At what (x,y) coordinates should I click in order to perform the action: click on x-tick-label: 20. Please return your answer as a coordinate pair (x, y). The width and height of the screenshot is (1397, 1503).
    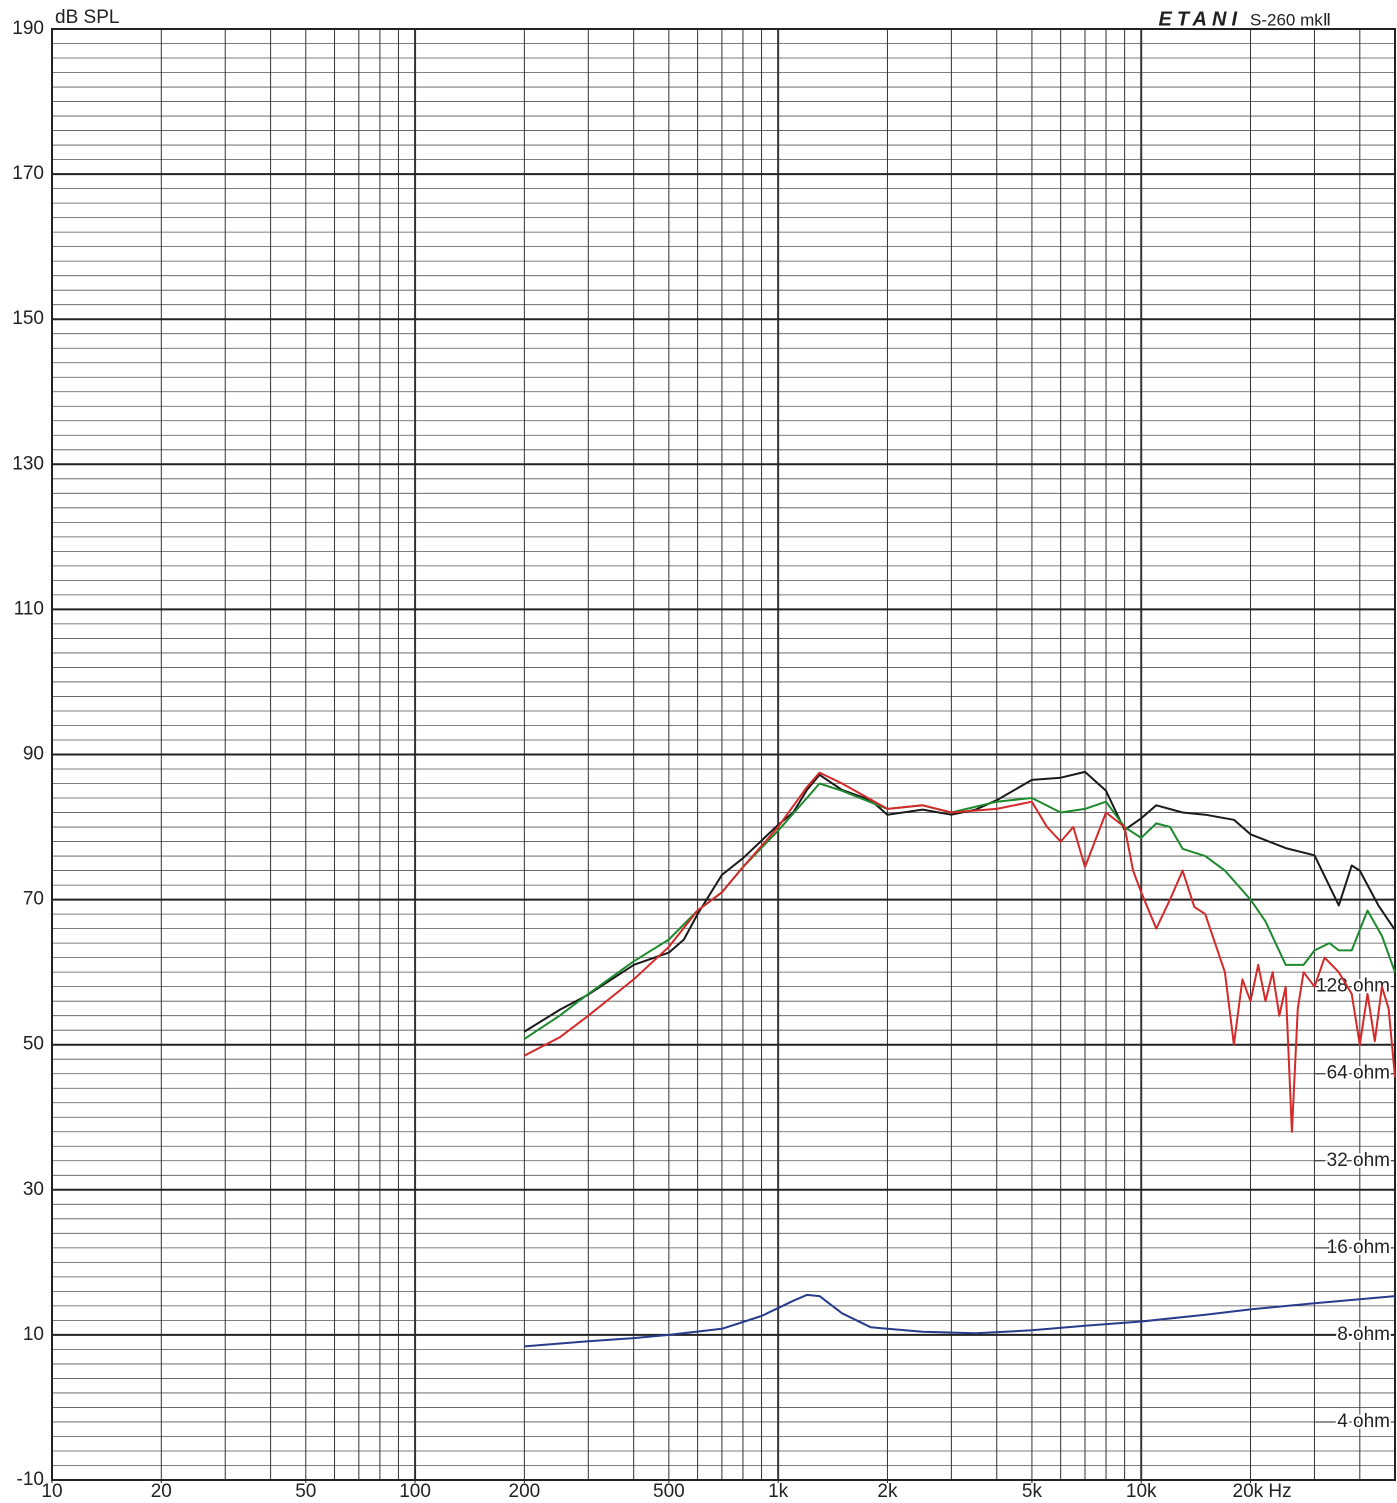
    Looking at the image, I should click on (161, 1491).